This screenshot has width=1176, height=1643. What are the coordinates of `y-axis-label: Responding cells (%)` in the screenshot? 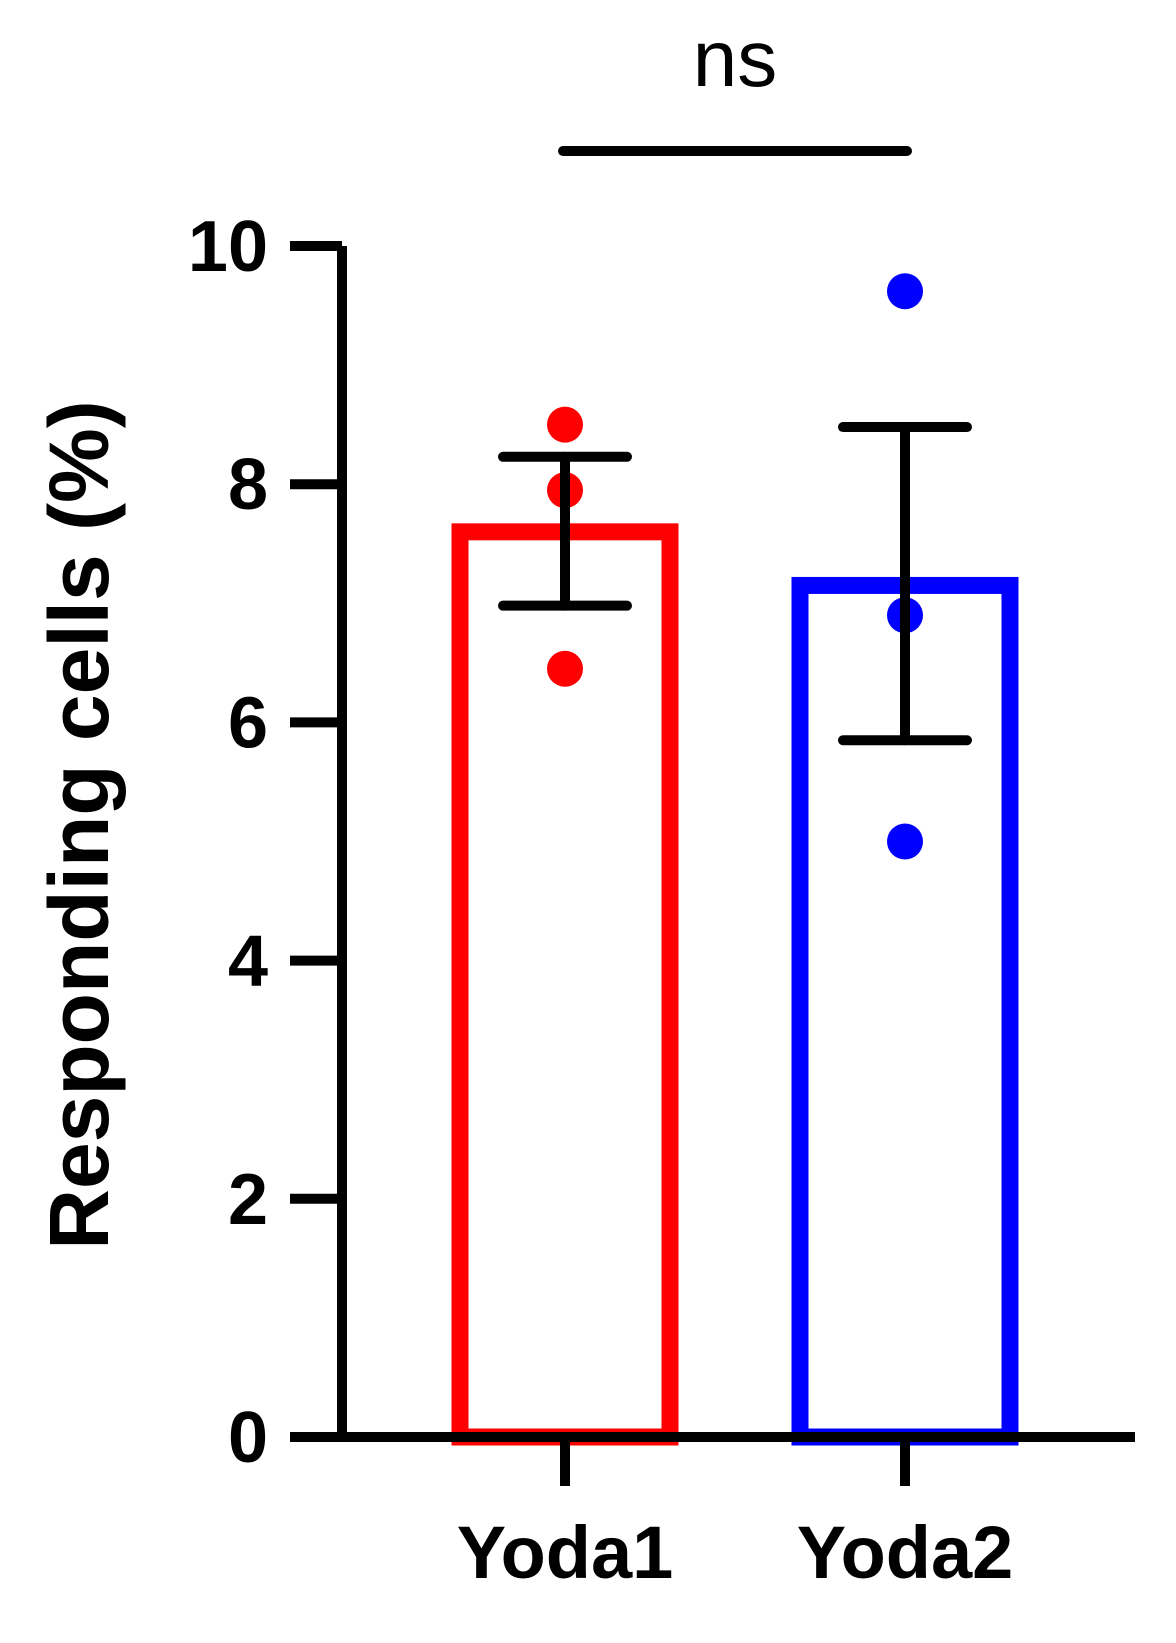 It's located at (79, 824).